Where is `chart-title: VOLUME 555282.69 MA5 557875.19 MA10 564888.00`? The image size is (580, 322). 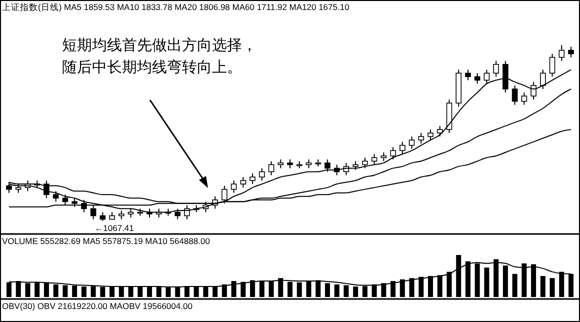 chart-title: VOLUME 555282.69 MA5 557875.19 MA10 564888.00 is located at coordinates (106, 241).